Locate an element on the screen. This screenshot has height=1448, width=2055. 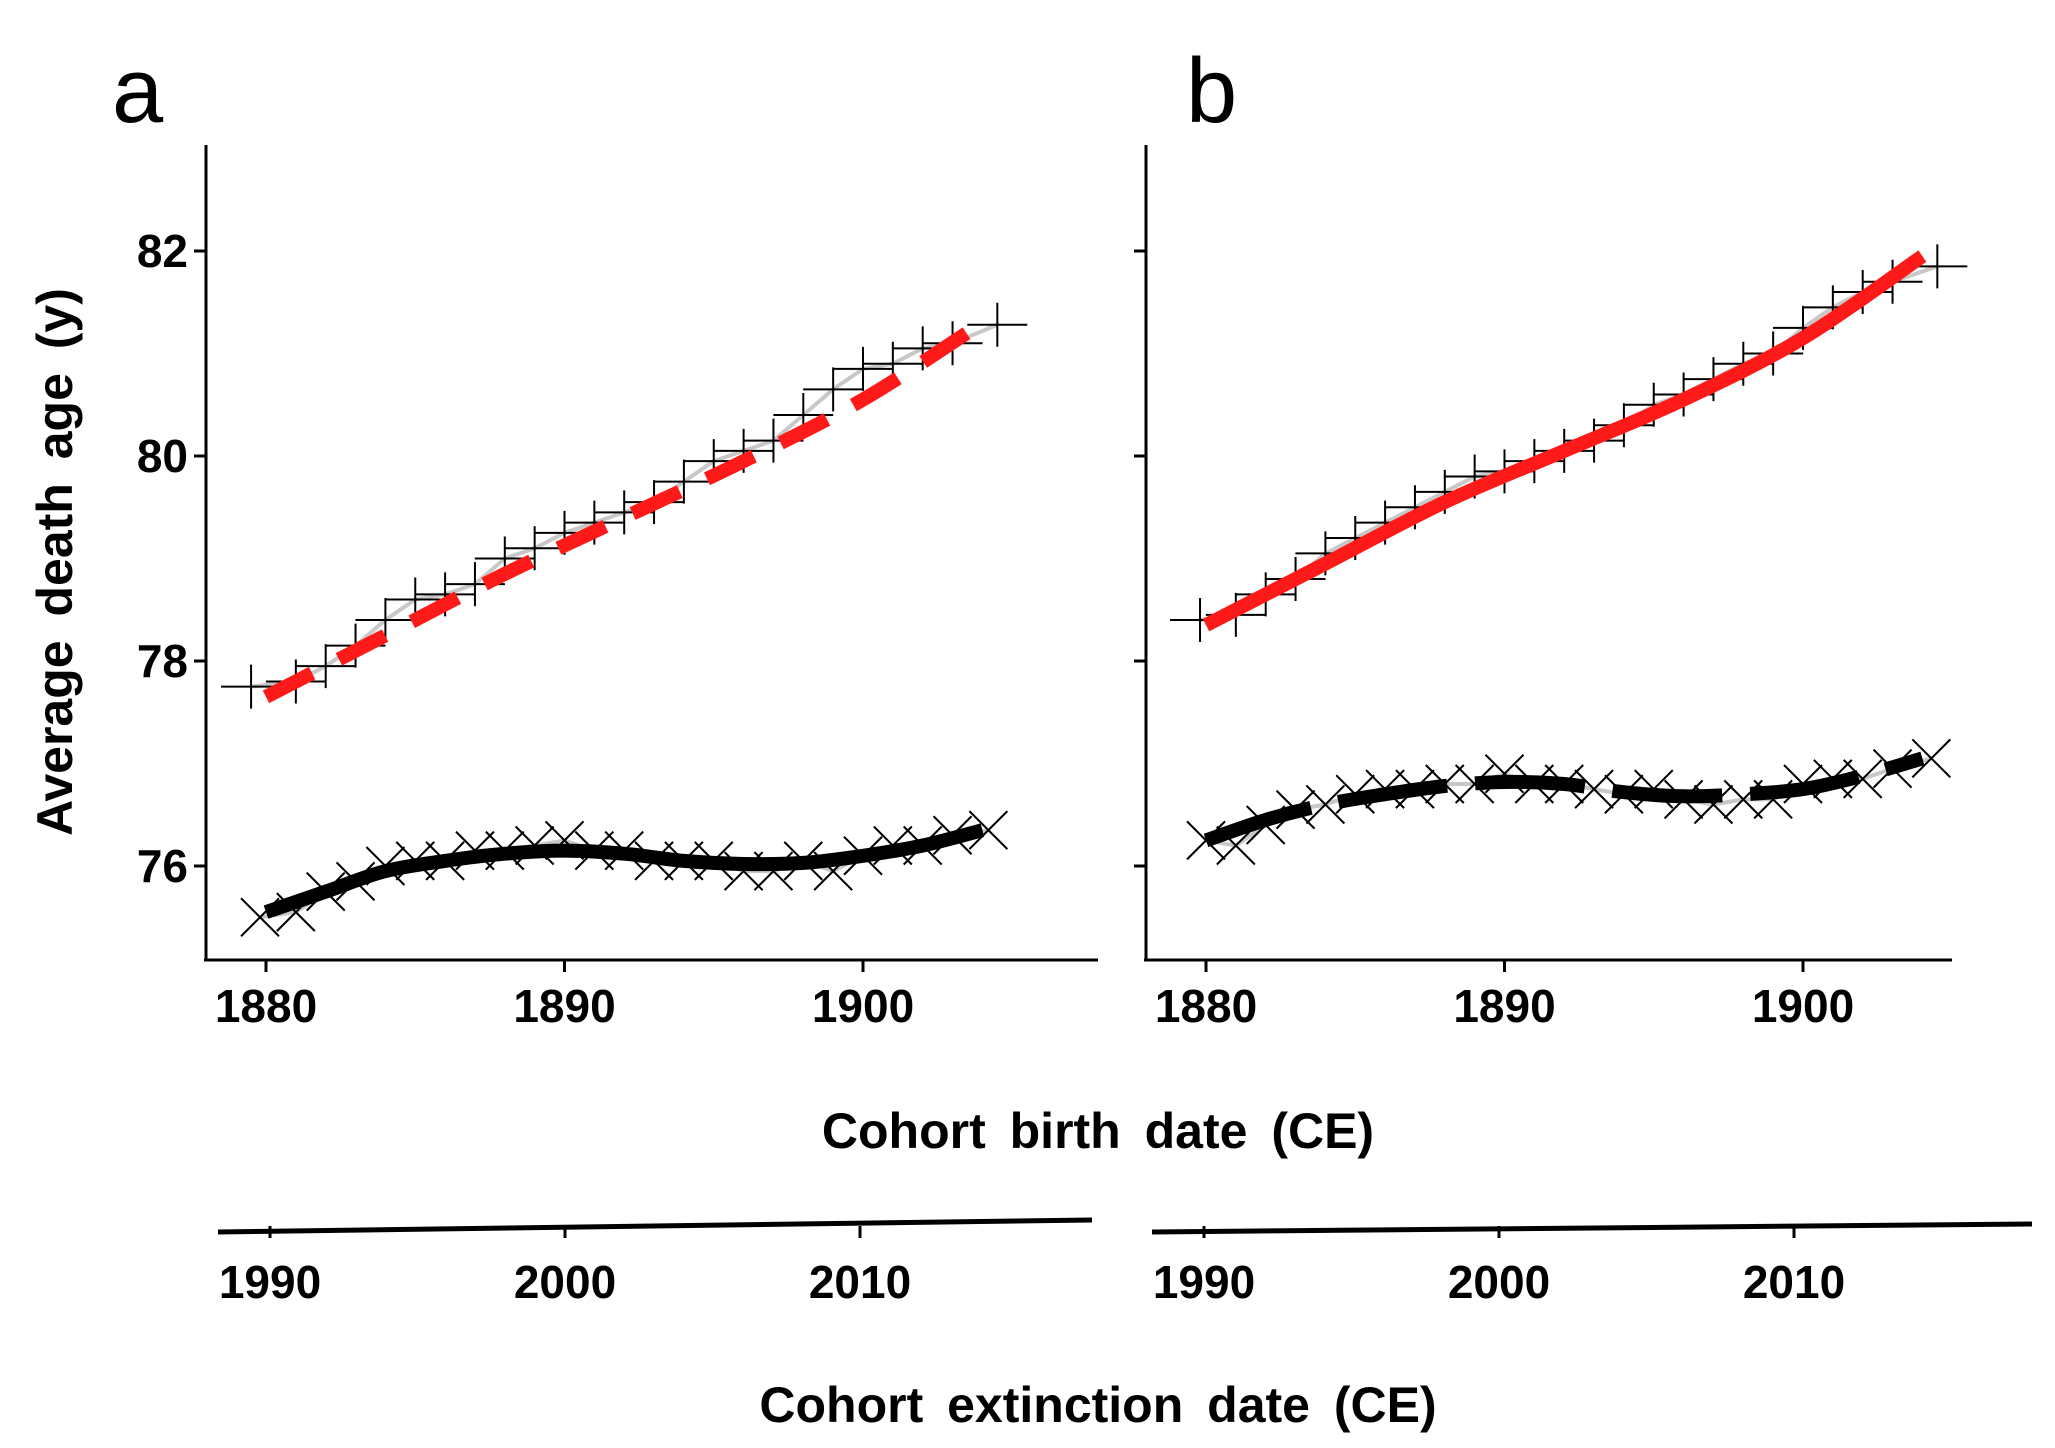
y-tick-label: 76 is located at coordinates (162, 866).